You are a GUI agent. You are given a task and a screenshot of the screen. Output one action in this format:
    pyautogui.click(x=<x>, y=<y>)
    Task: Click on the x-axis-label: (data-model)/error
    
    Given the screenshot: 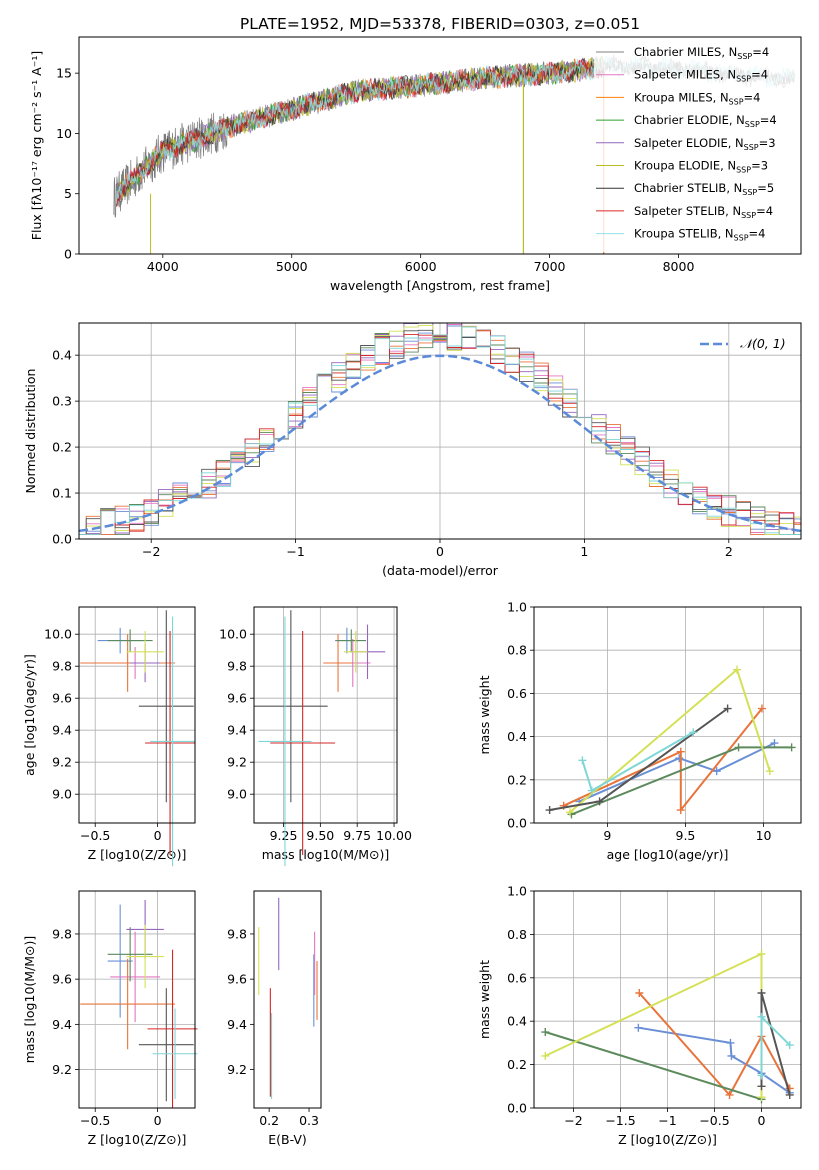 What is the action you would take?
    pyautogui.click(x=440, y=570)
    